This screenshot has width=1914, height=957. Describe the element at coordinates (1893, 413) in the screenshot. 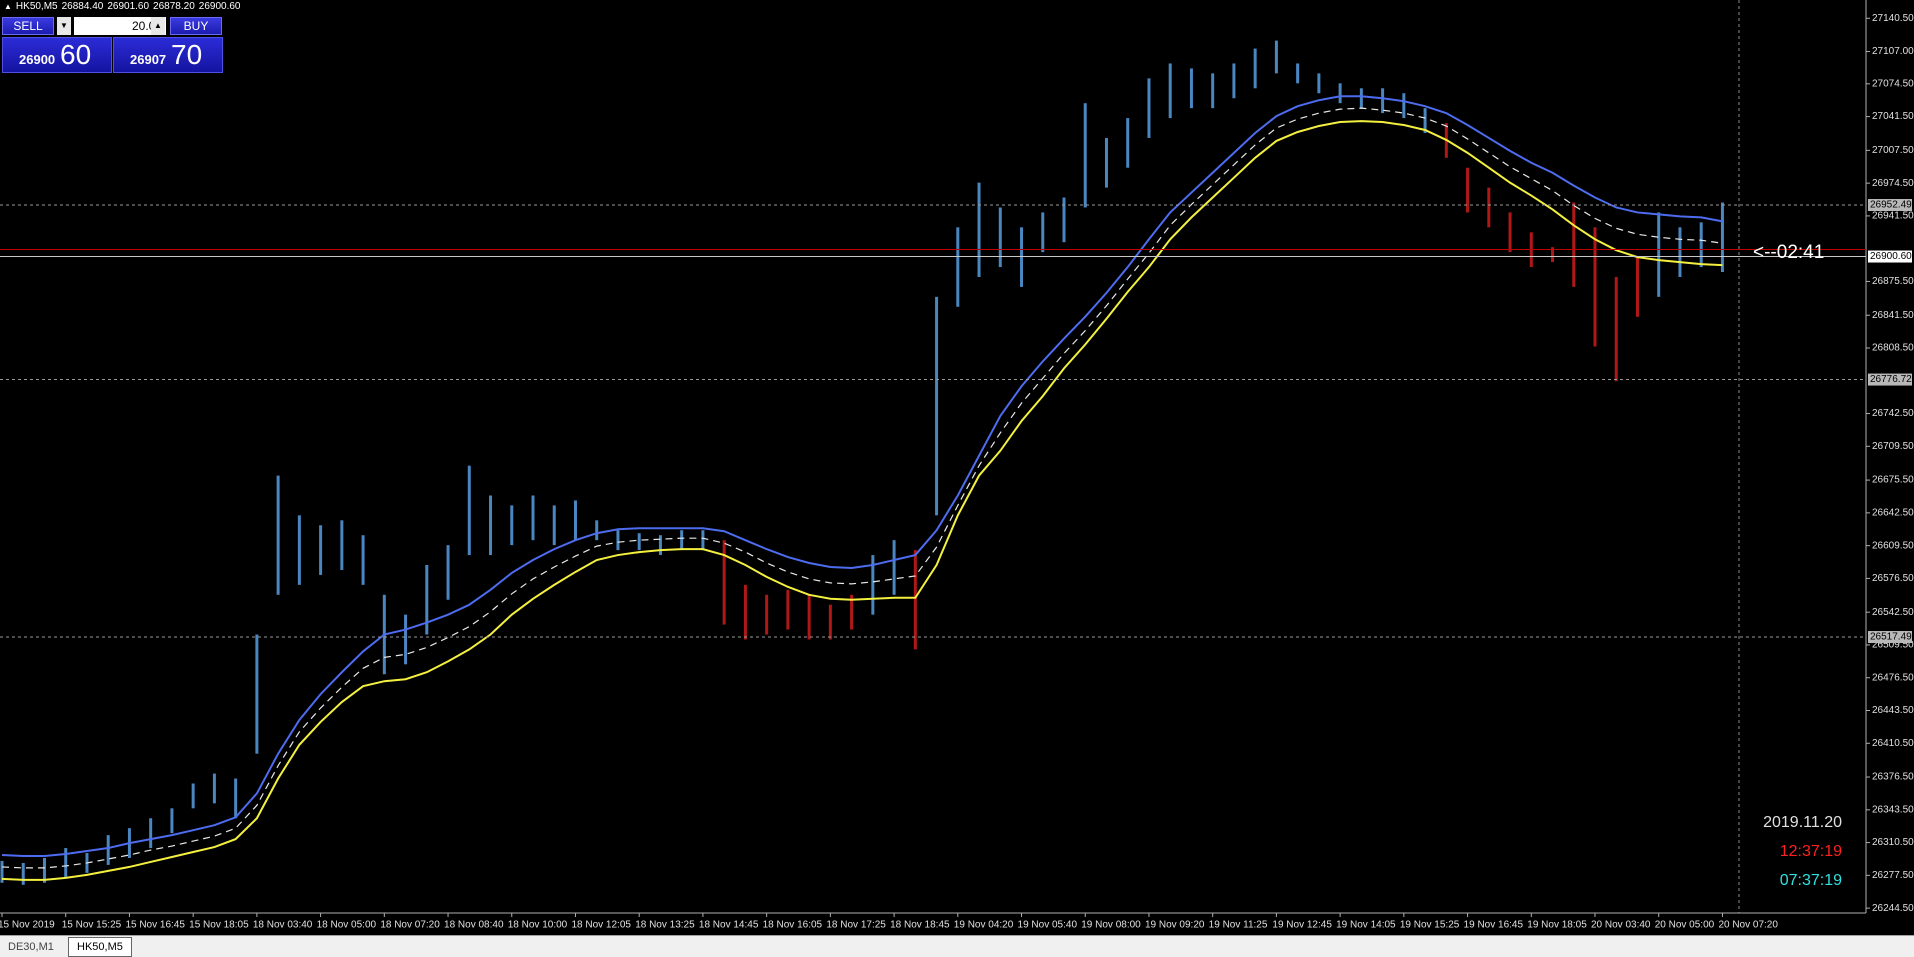

I see `y-tick-label: 26742.50` at that location.